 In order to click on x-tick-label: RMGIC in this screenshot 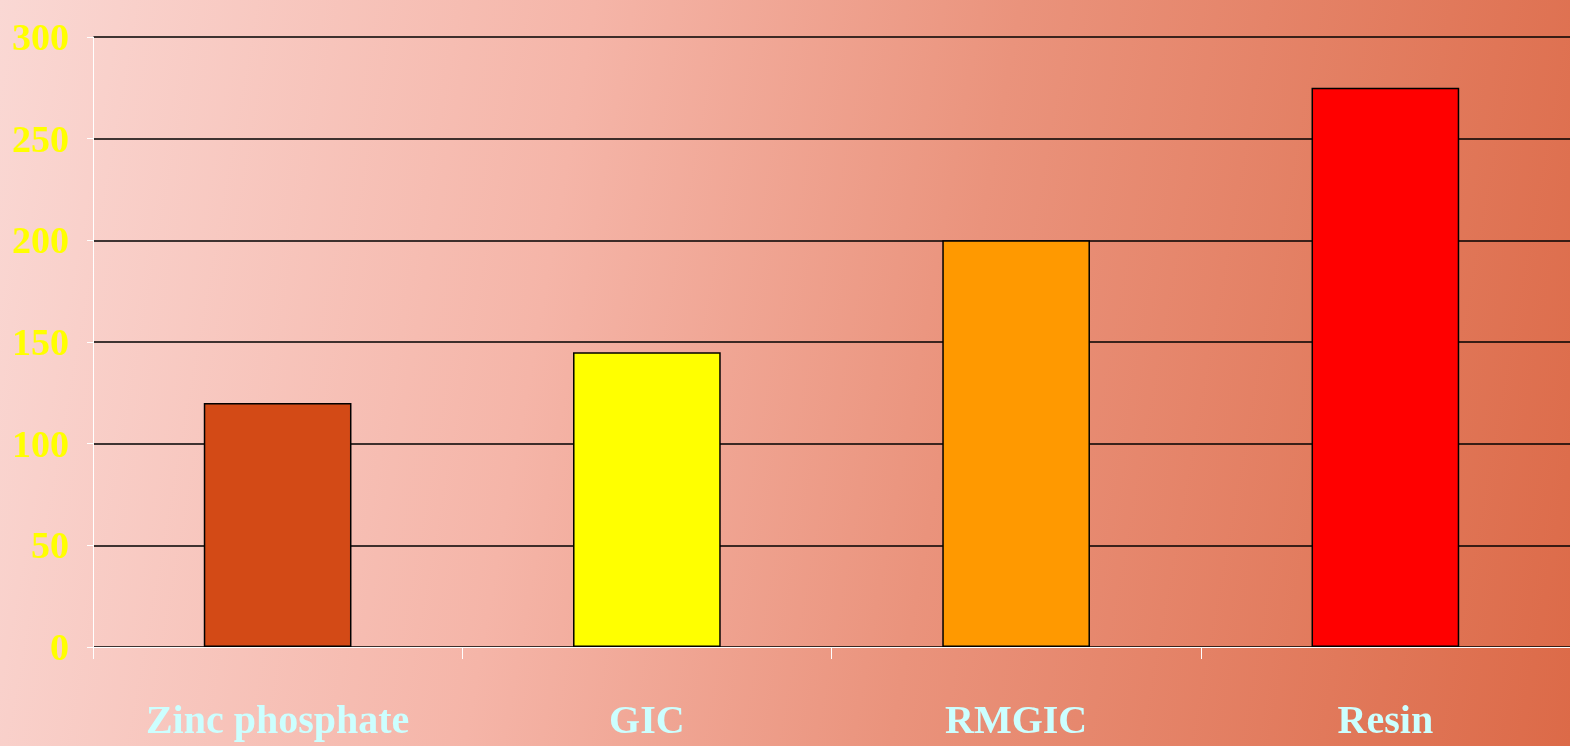, I will do `click(1016, 719)`.